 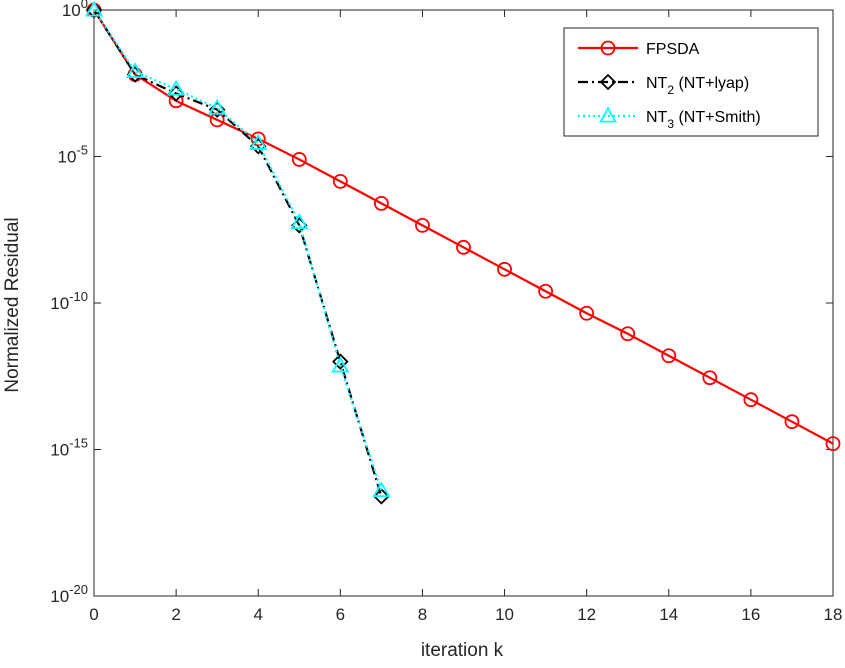 I want to click on y-tick-label: 10⁻¹⁰, so click(x=69, y=301).